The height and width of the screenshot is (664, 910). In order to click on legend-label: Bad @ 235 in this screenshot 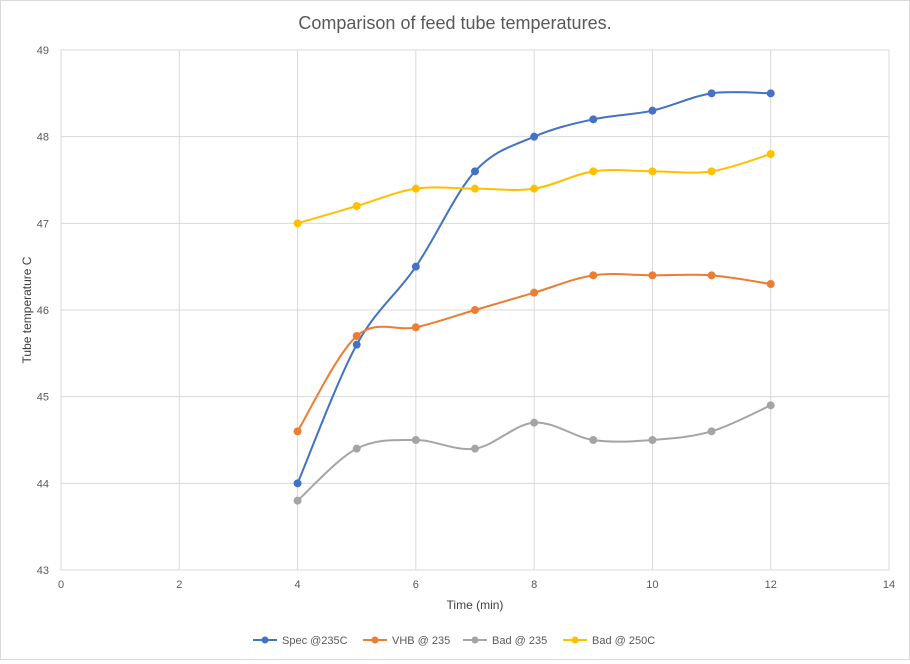, I will do `click(519, 641)`.